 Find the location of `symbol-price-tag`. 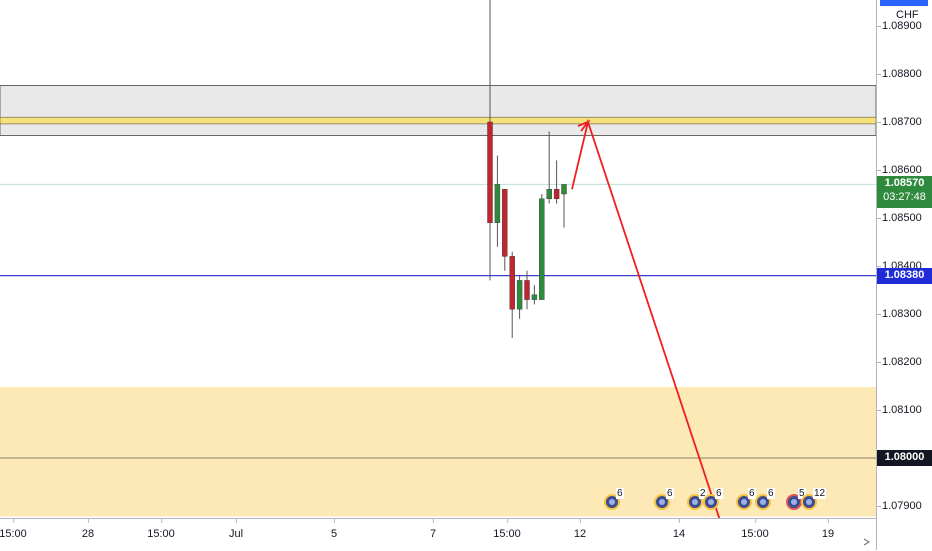

symbol-price-tag is located at coordinates (904, 3).